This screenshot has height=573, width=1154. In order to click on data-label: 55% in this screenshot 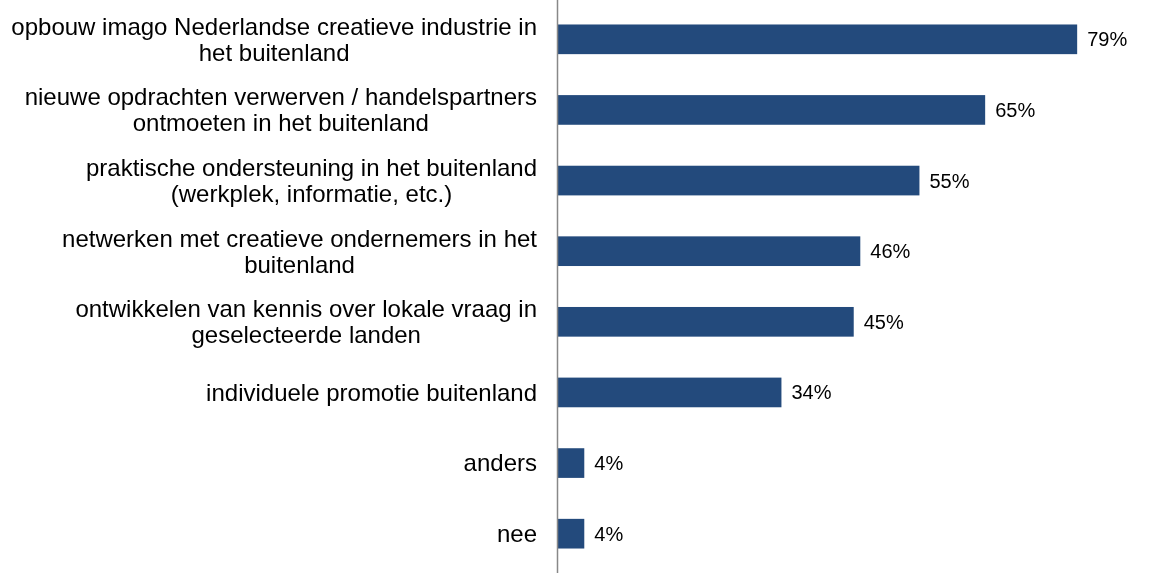, I will do `click(949, 180)`.